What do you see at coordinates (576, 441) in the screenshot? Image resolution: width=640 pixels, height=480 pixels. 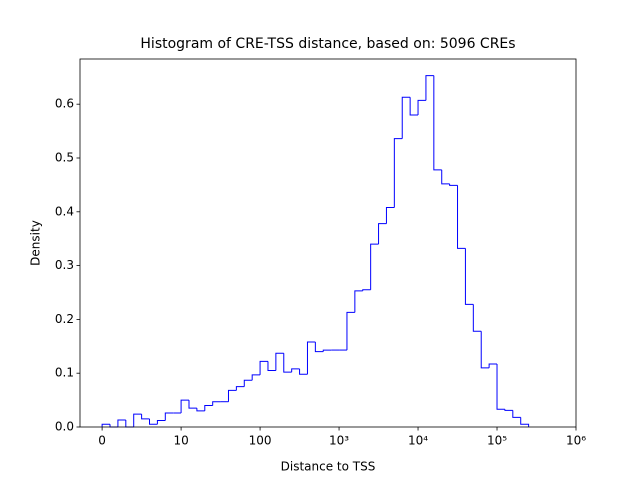 I see `x-tick-label: 10⁶` at bounding box center [576, 441].